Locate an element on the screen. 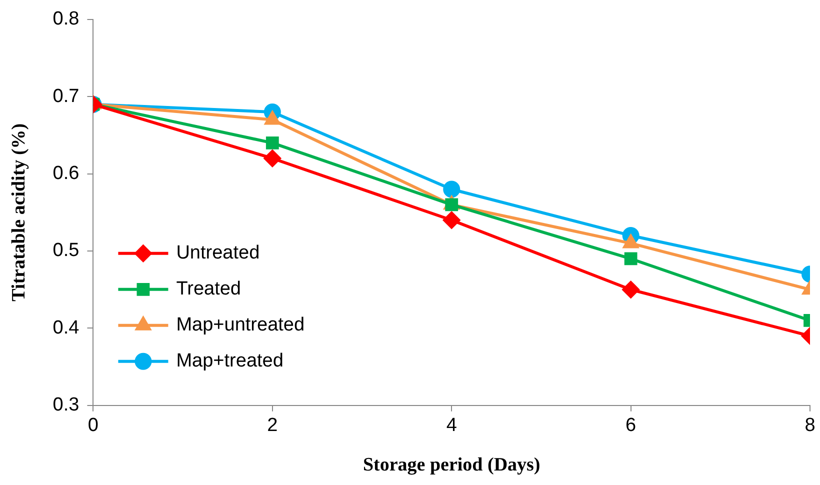 The width and height of the screenshot is (820, 485). y-tick-label: 0.8 is located at coordinates (66, 19).